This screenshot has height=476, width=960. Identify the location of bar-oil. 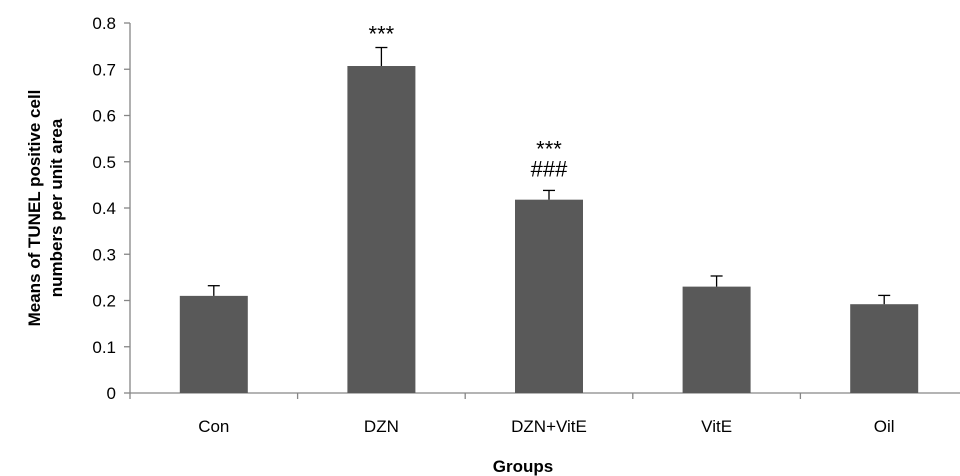
(884, 348).